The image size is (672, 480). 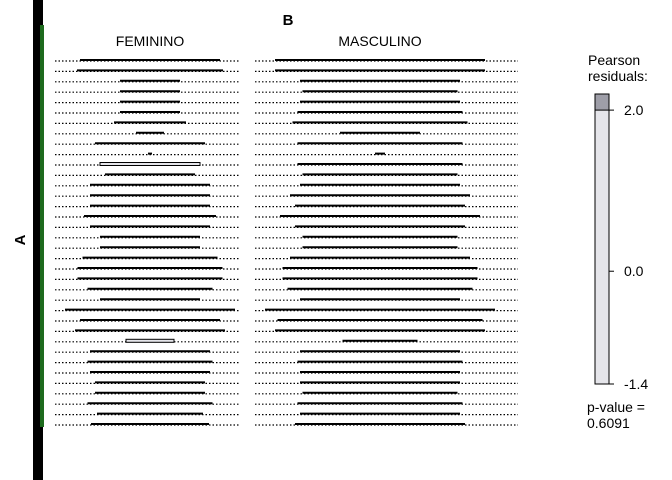 I want to click on legend-positive-band, so click(x=602, y=102).